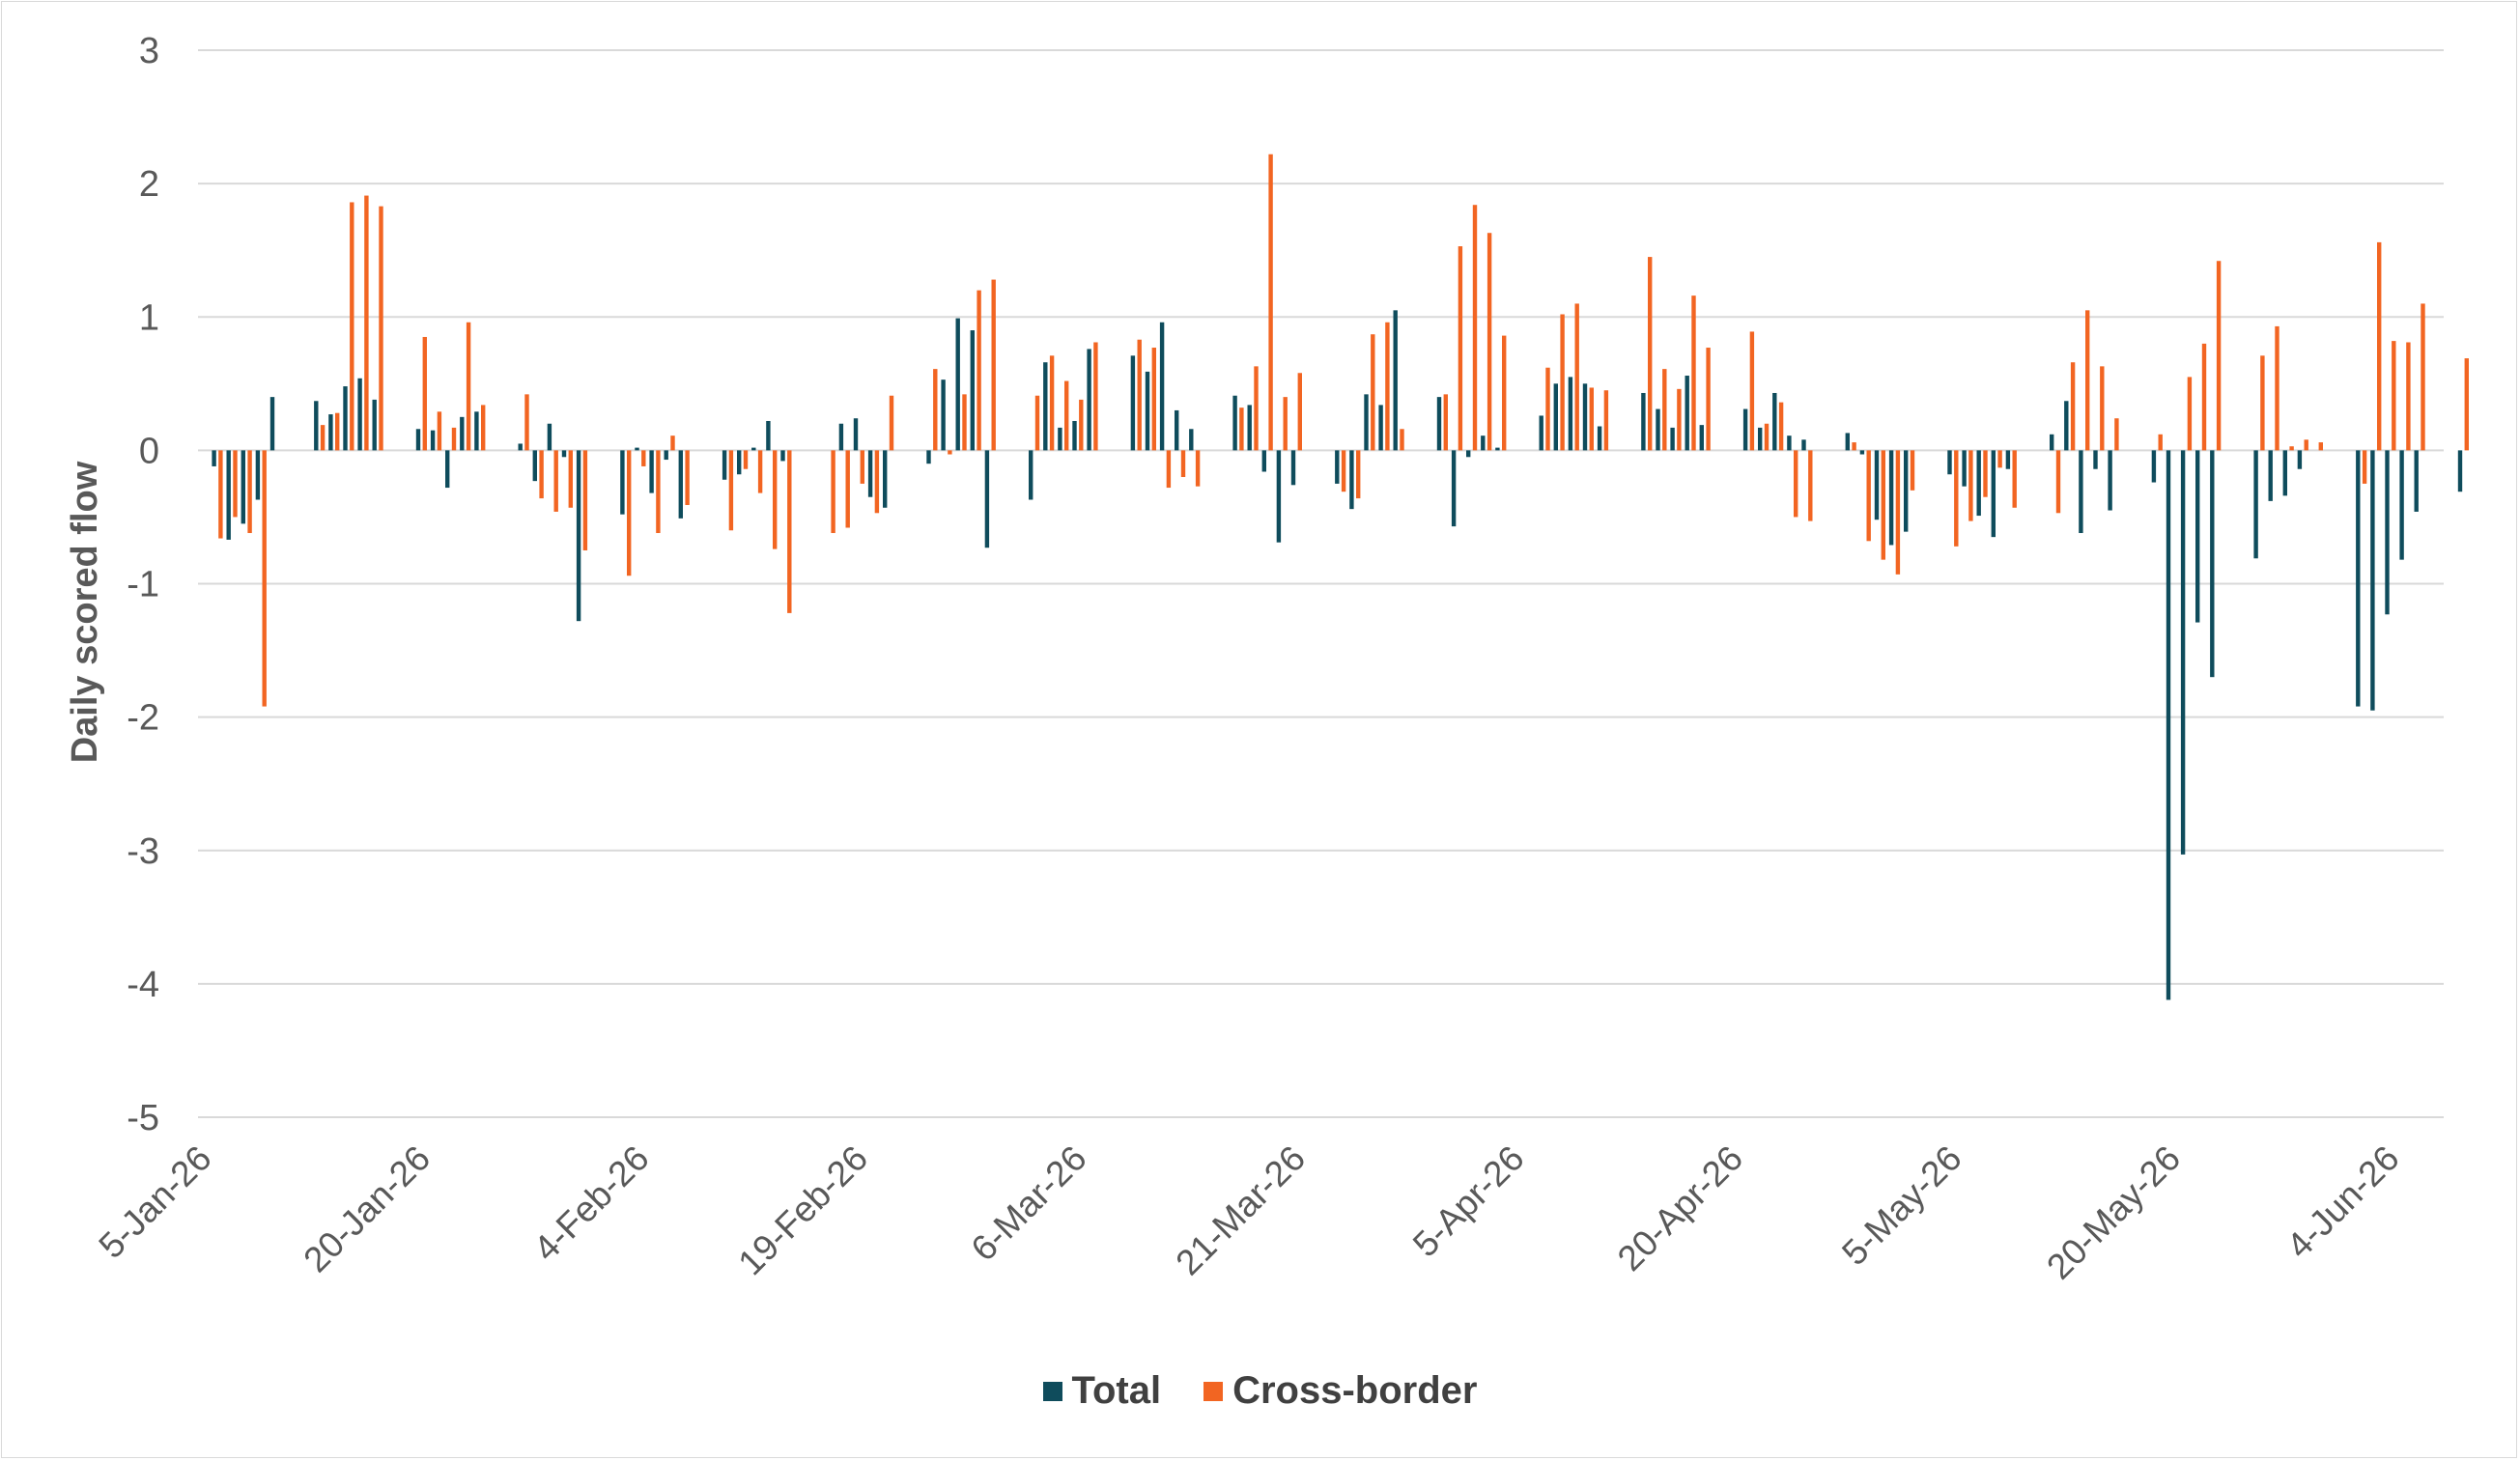 This screenshot has width=2520, height=1461. What do you see at coordinates (149, 51) in the screenshot?
I see `y-tick-label: 3` at bounding box center [149, 51].